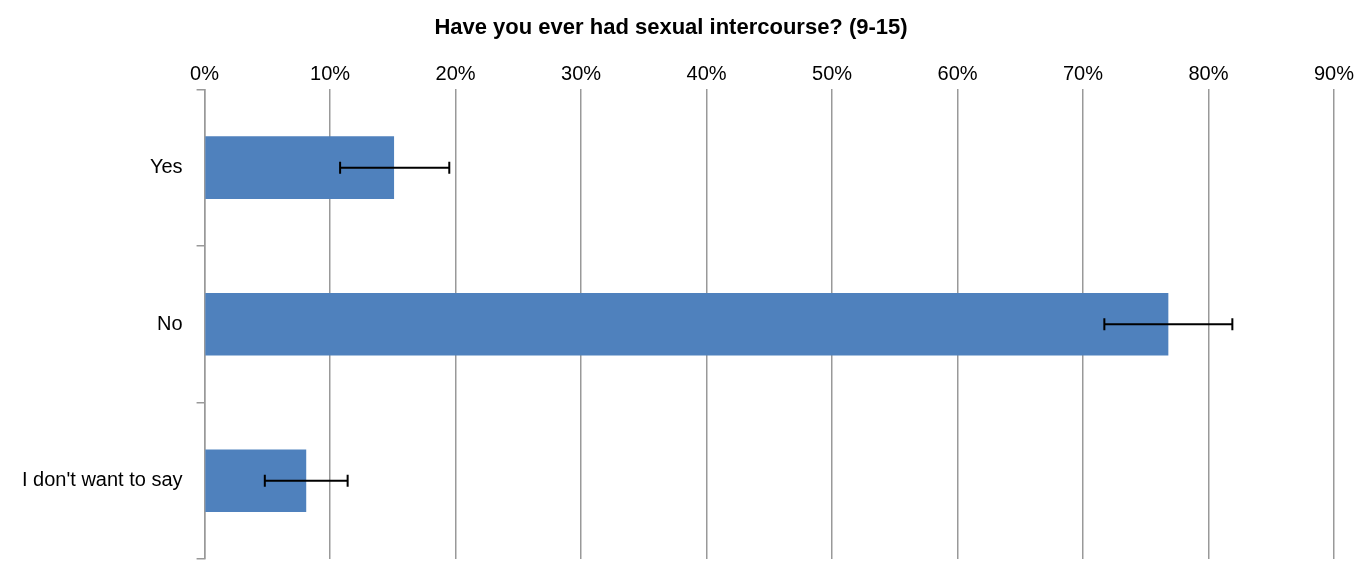 The height and width of the screenshot is (585, 1359). I want to click on x-tick-label: 70%, so click(1083, 72).